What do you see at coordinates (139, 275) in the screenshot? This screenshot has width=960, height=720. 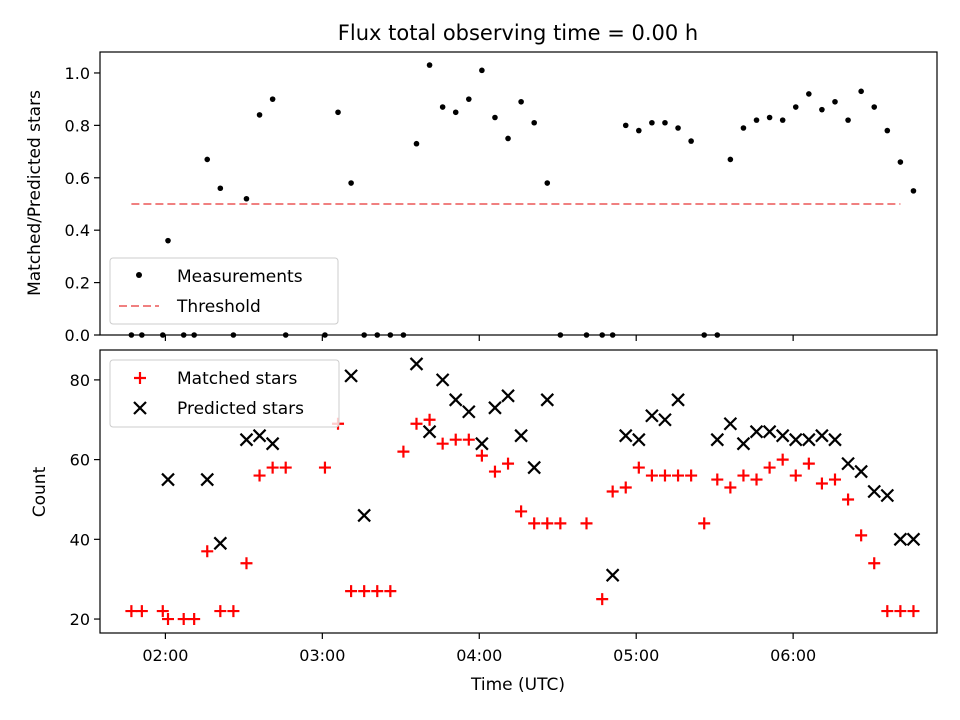 I see `measurements-legend-marker` at bounding box center [139, 275].